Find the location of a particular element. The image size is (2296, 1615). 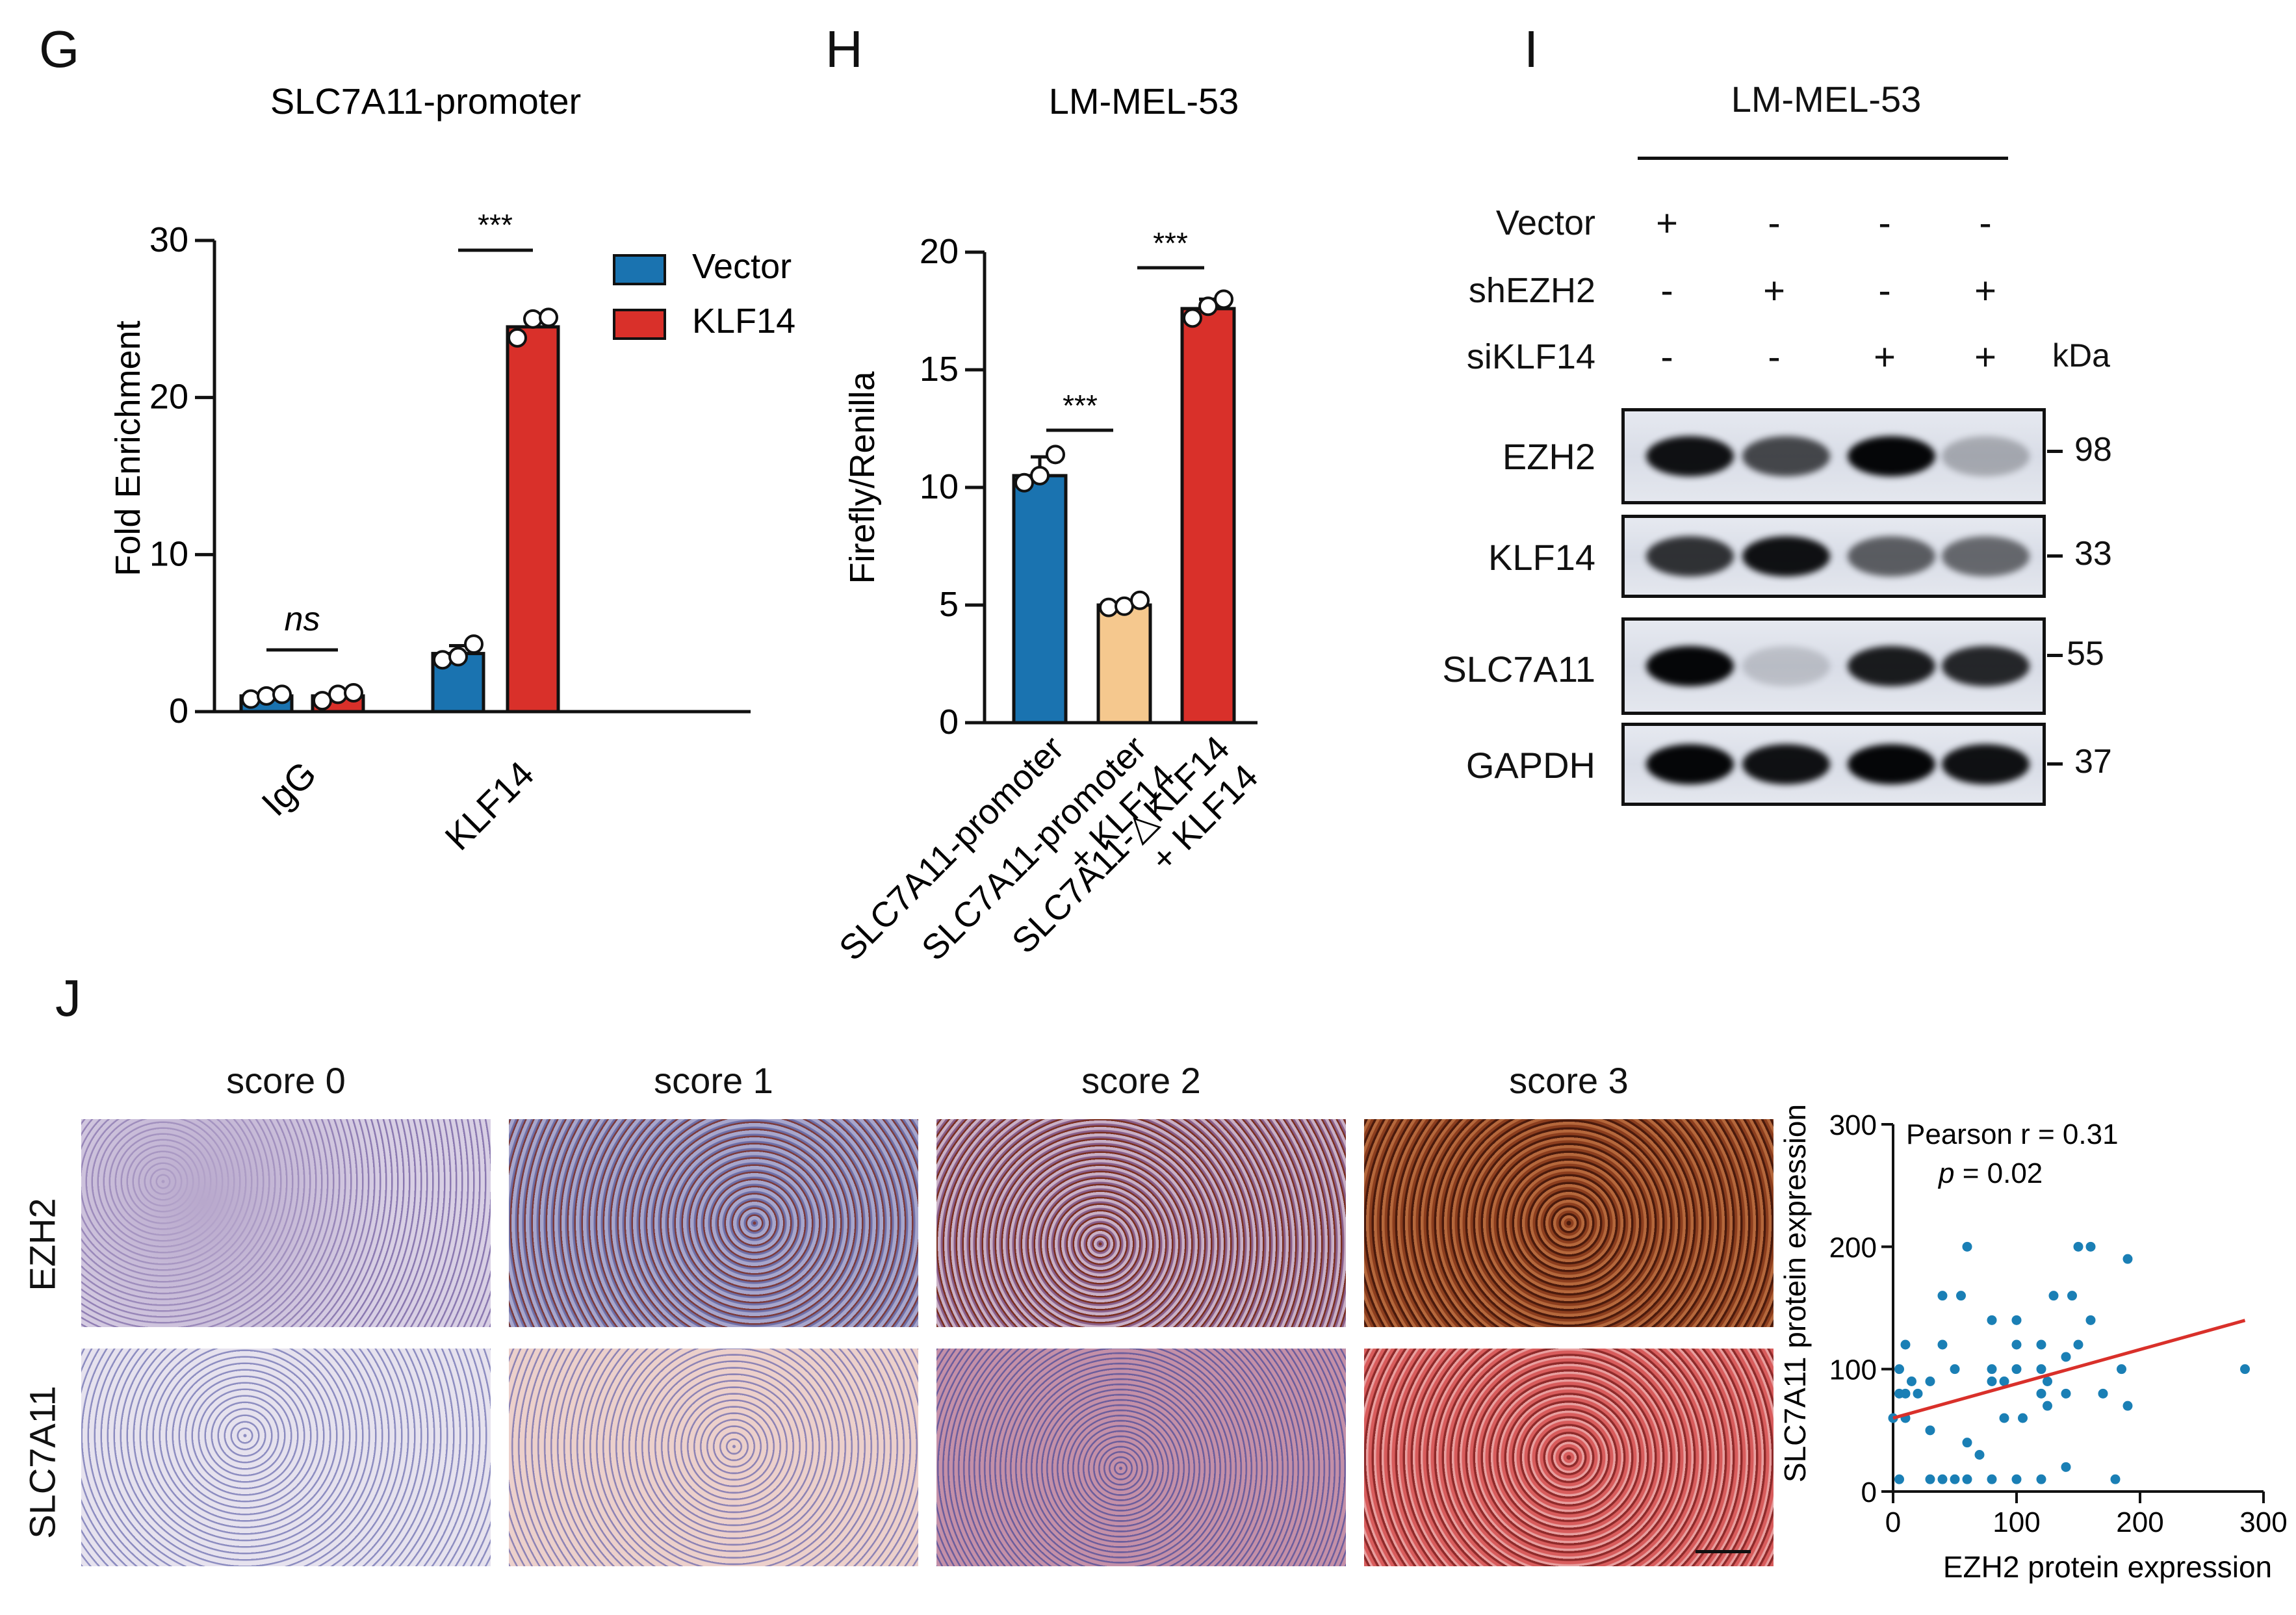

scatter-y-tick-label: 200 is located at coordinates (1853, 1247).